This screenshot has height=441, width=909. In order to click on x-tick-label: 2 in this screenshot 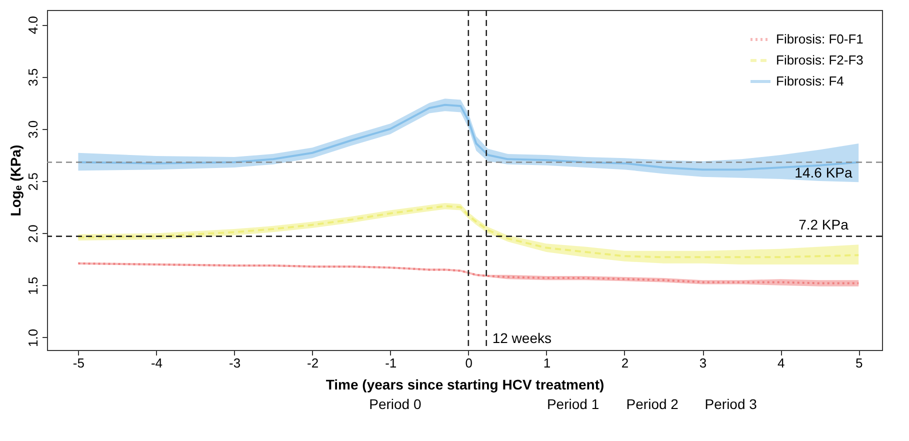, I will do `click(625, 363)`.